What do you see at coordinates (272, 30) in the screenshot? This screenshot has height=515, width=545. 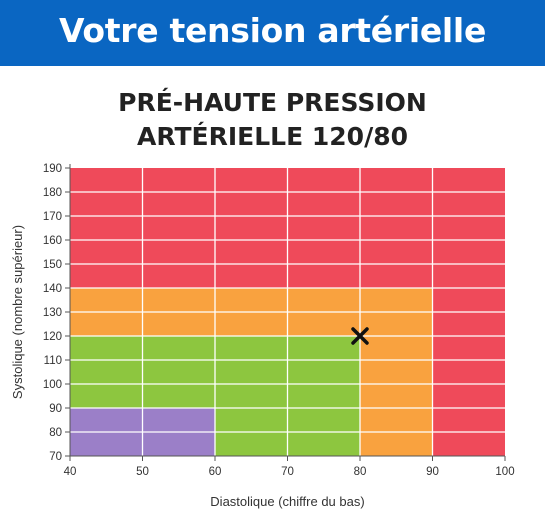 I see `page-title: Votre tension artérielle` at bounding box center [272, 30].